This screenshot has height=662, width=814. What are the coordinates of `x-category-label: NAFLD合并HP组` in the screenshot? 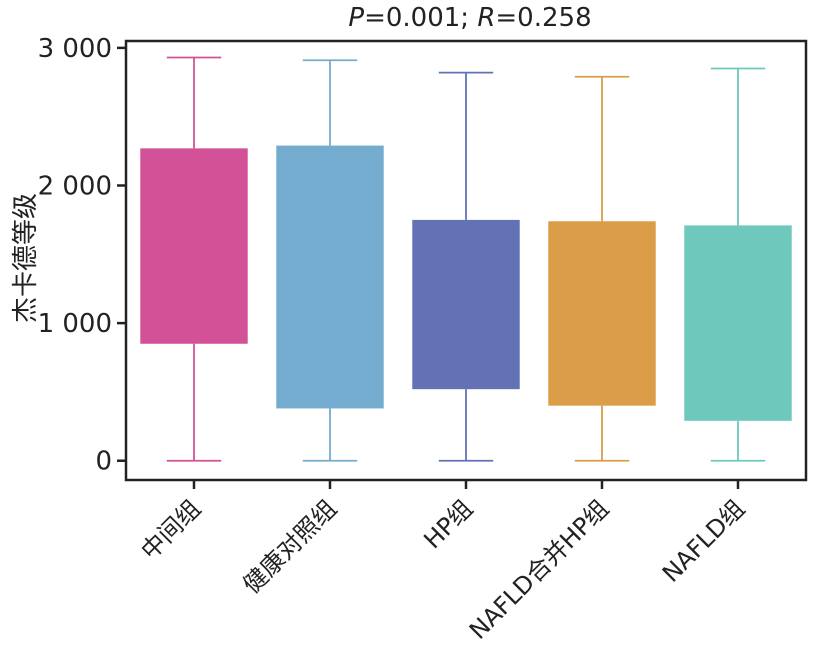 It's located at (539, 569).